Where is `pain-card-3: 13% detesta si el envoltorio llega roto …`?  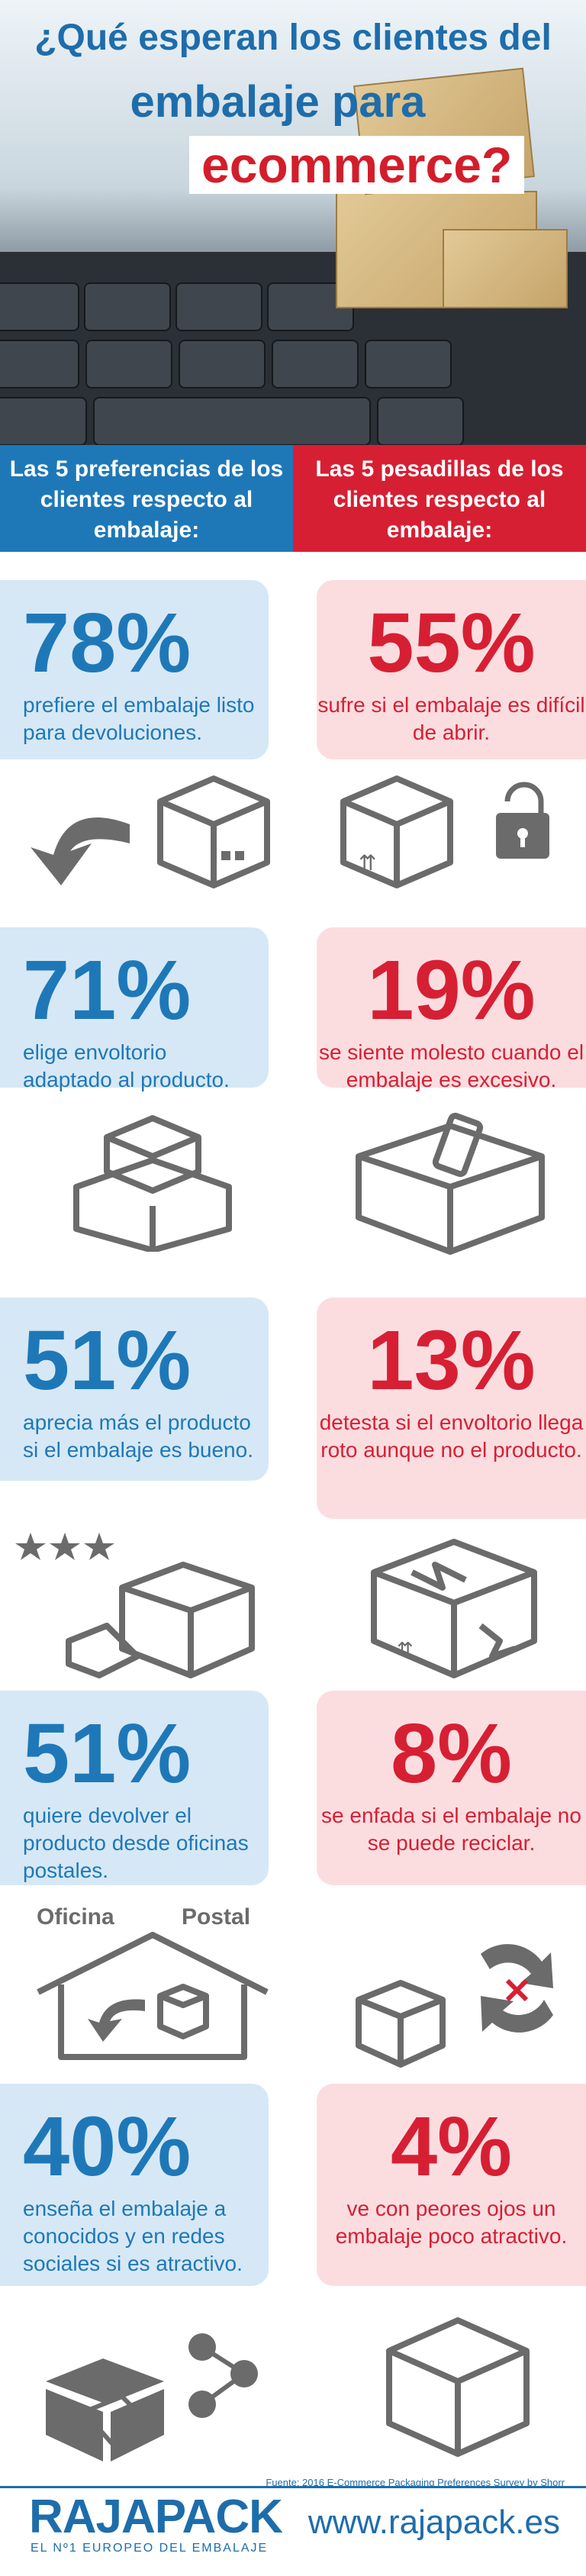
pain-card-3: 13% detesta si el envoltorio llega roto … is located at coordinates (451, 1409).